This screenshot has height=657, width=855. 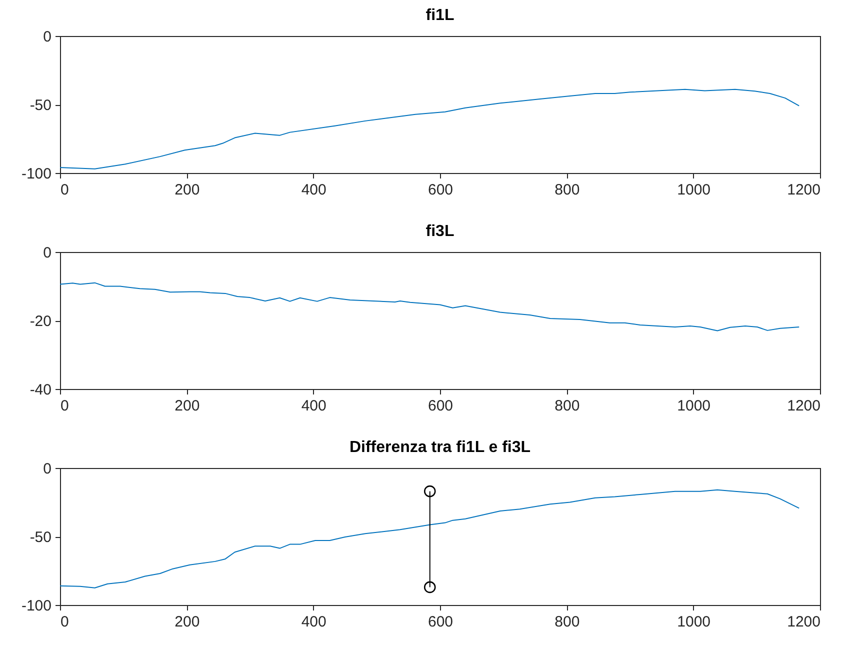 I want to click on chart-title: Differenza tra fi1L e fi3L, so click(x=440, y=447).